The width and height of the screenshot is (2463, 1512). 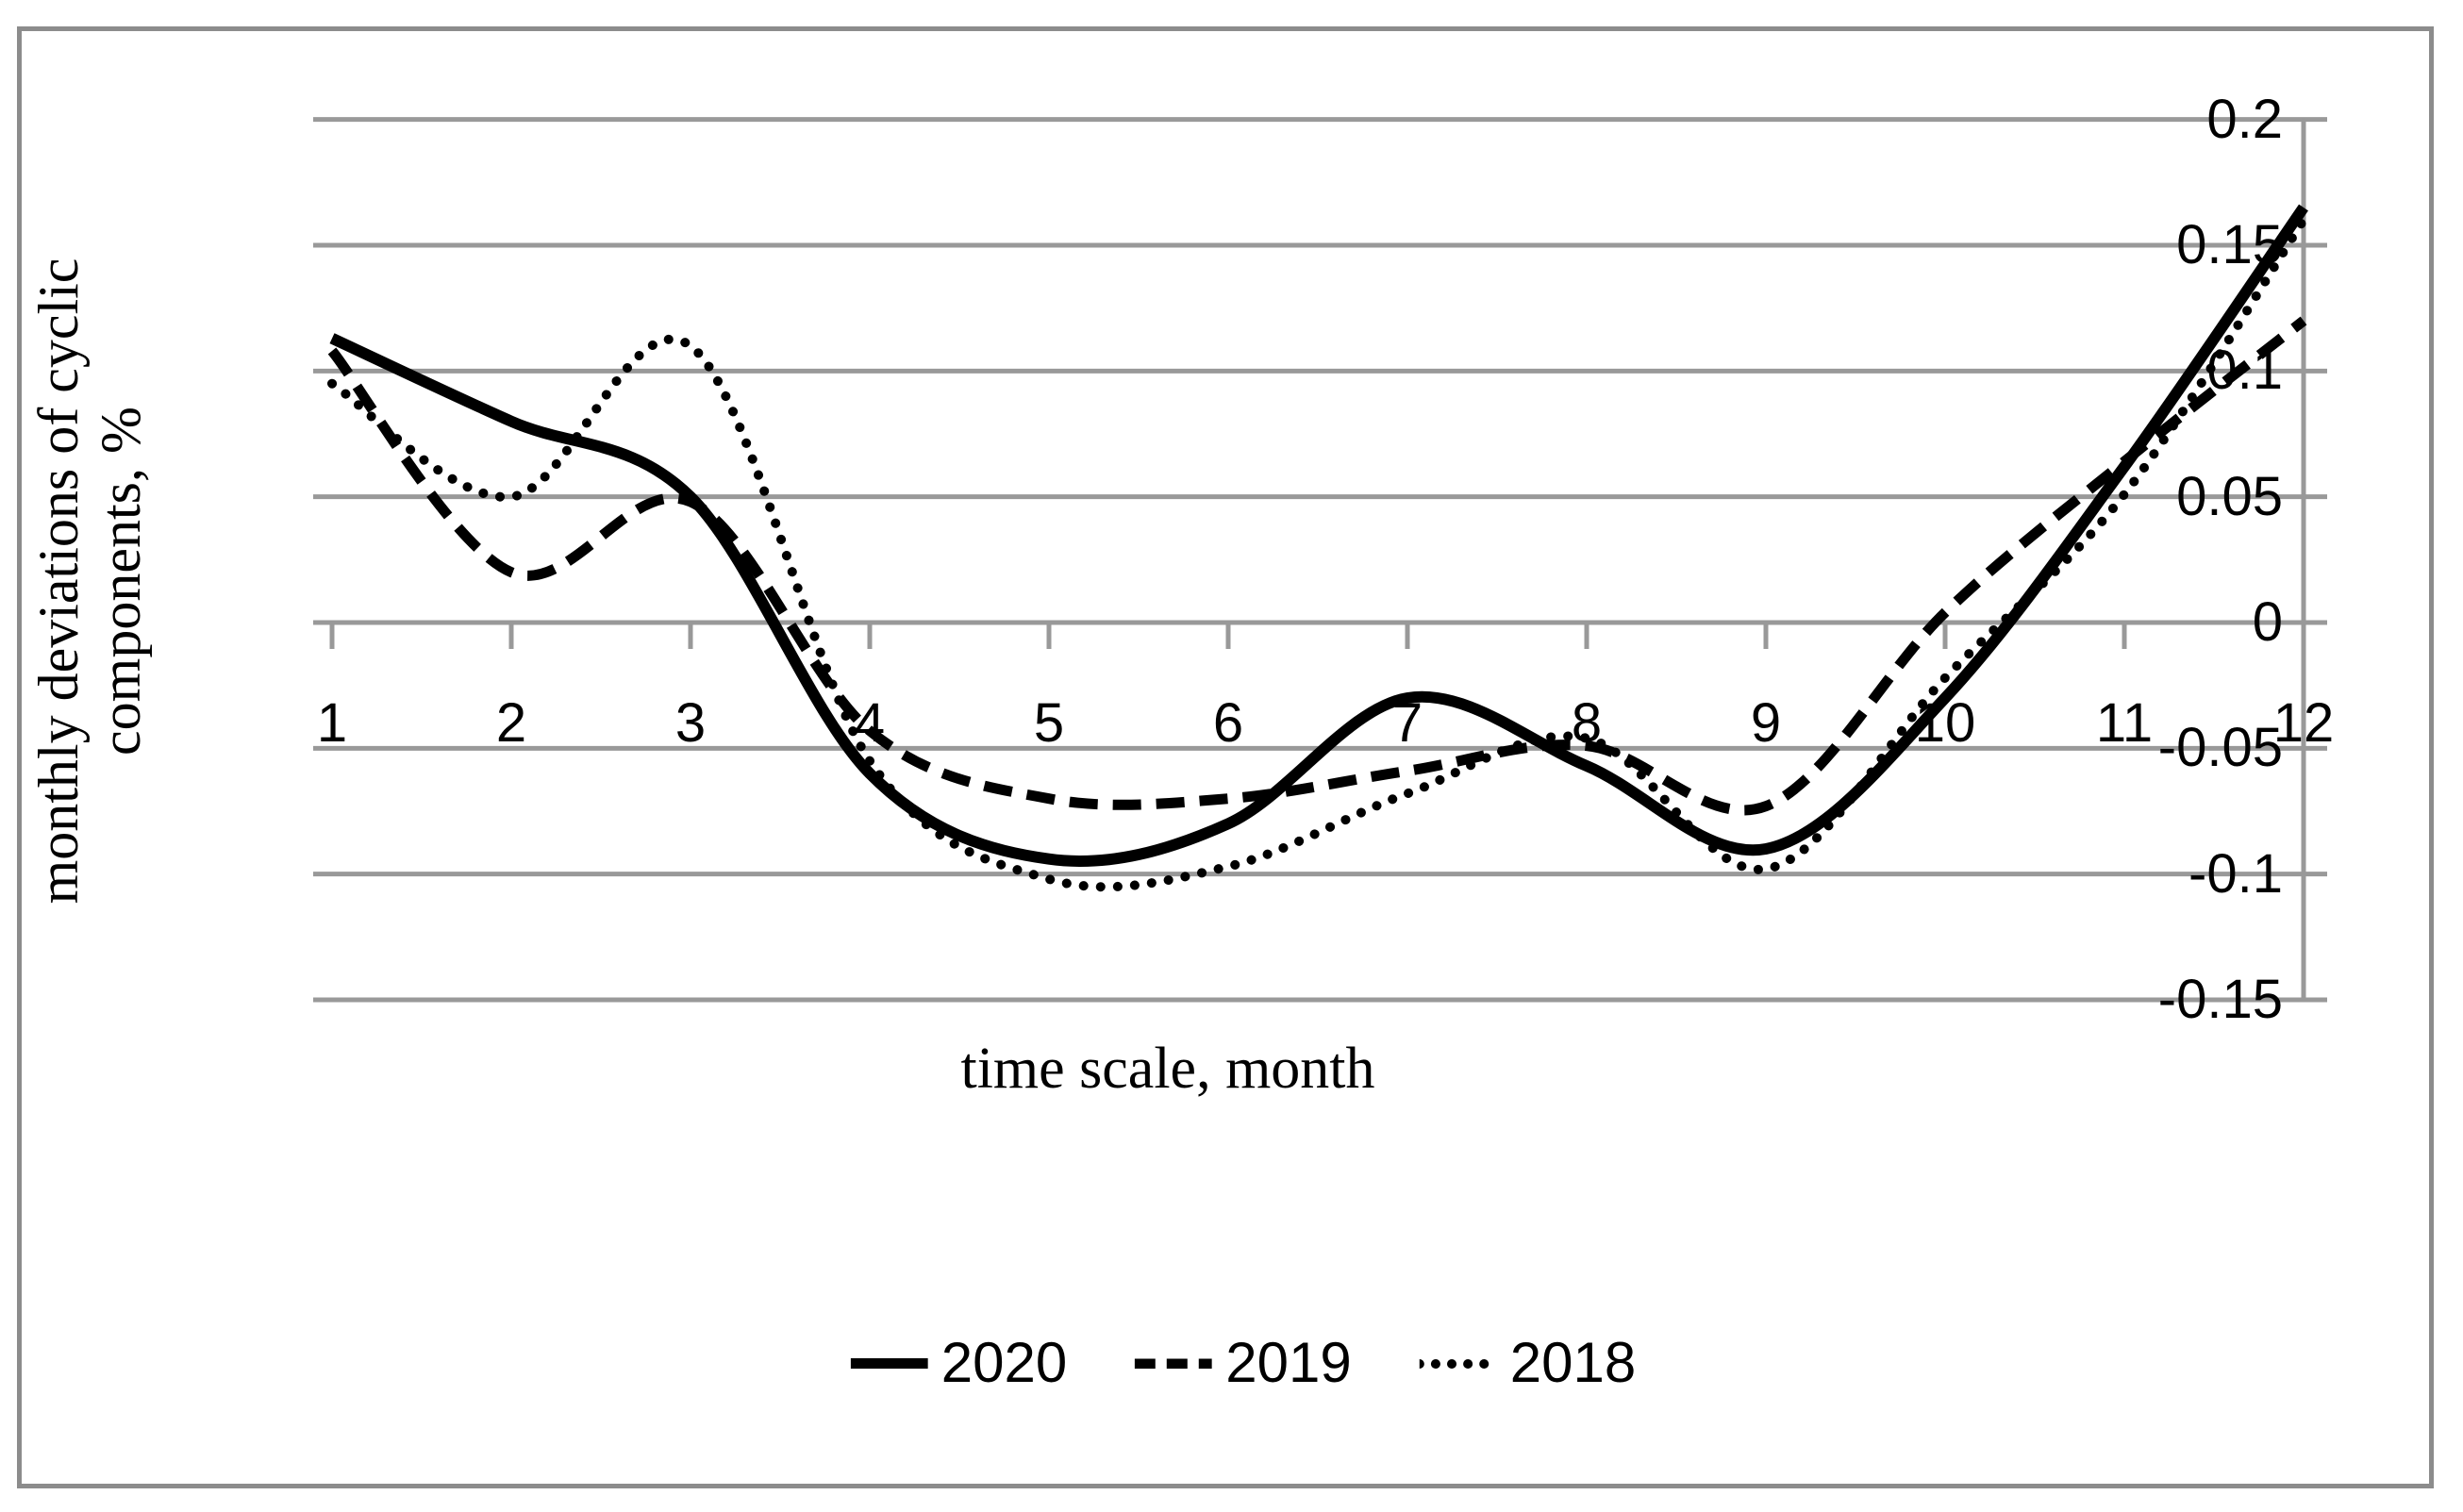 I want to click on y-tick-label--0.1: -0.1, so click(x=2235, y=873).